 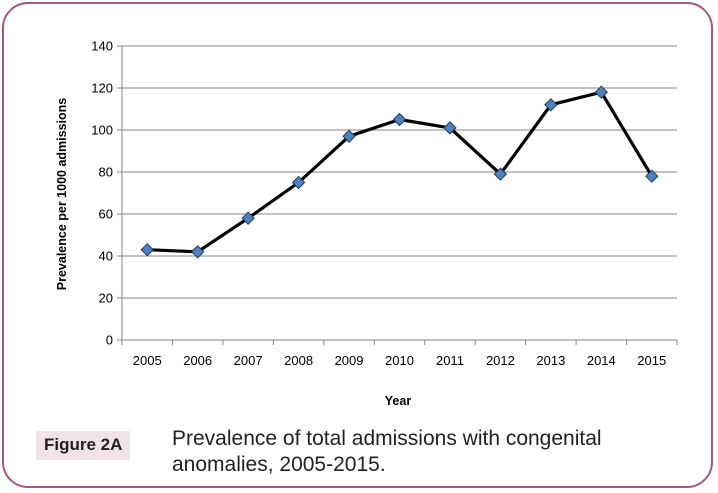 I want to click on figure-label: Figure 2A, so click(x=83, y=445).